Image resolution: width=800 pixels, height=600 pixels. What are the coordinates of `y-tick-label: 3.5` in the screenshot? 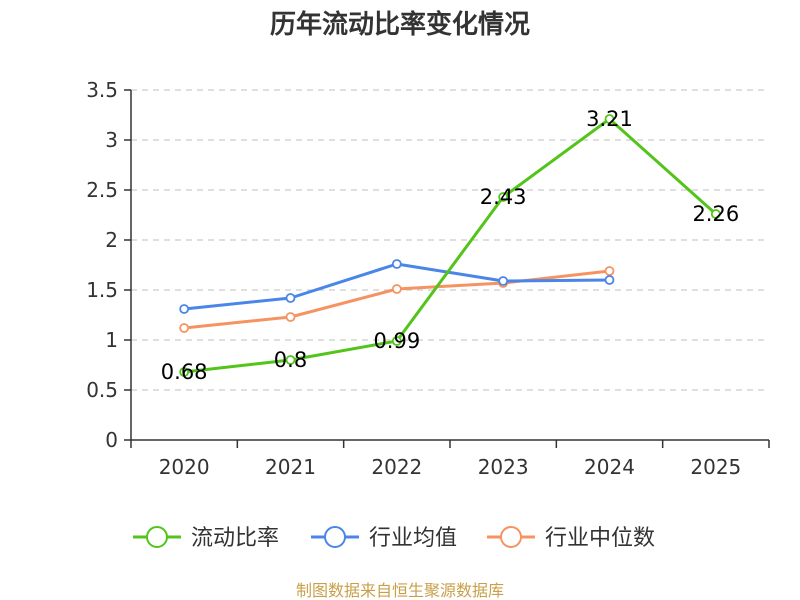 It's located at (102, 90).